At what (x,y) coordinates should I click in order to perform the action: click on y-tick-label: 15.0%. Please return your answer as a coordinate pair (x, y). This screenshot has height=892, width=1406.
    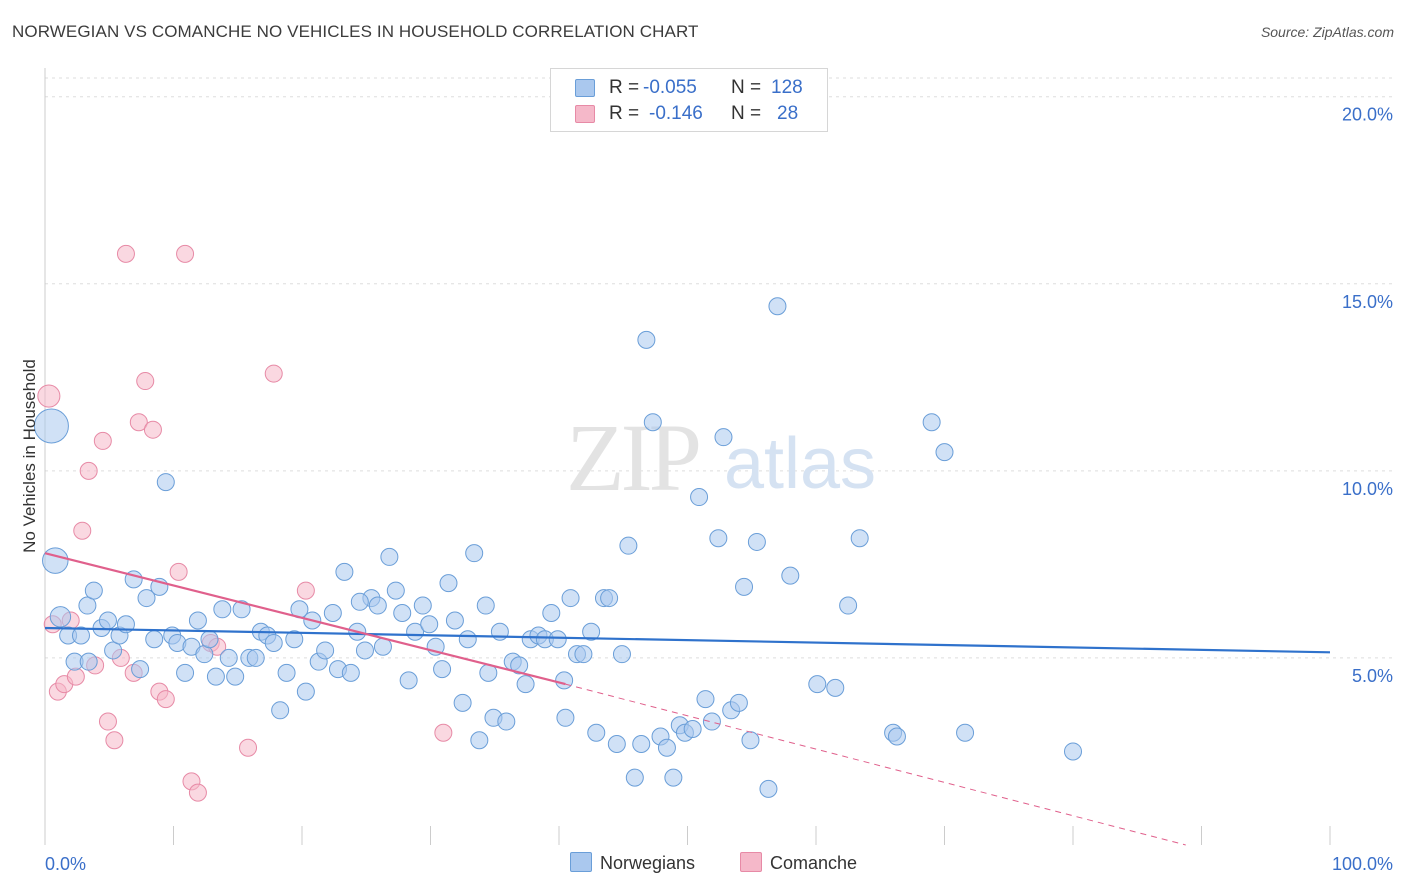
    Looking at the image, I should click on (1367, 302).